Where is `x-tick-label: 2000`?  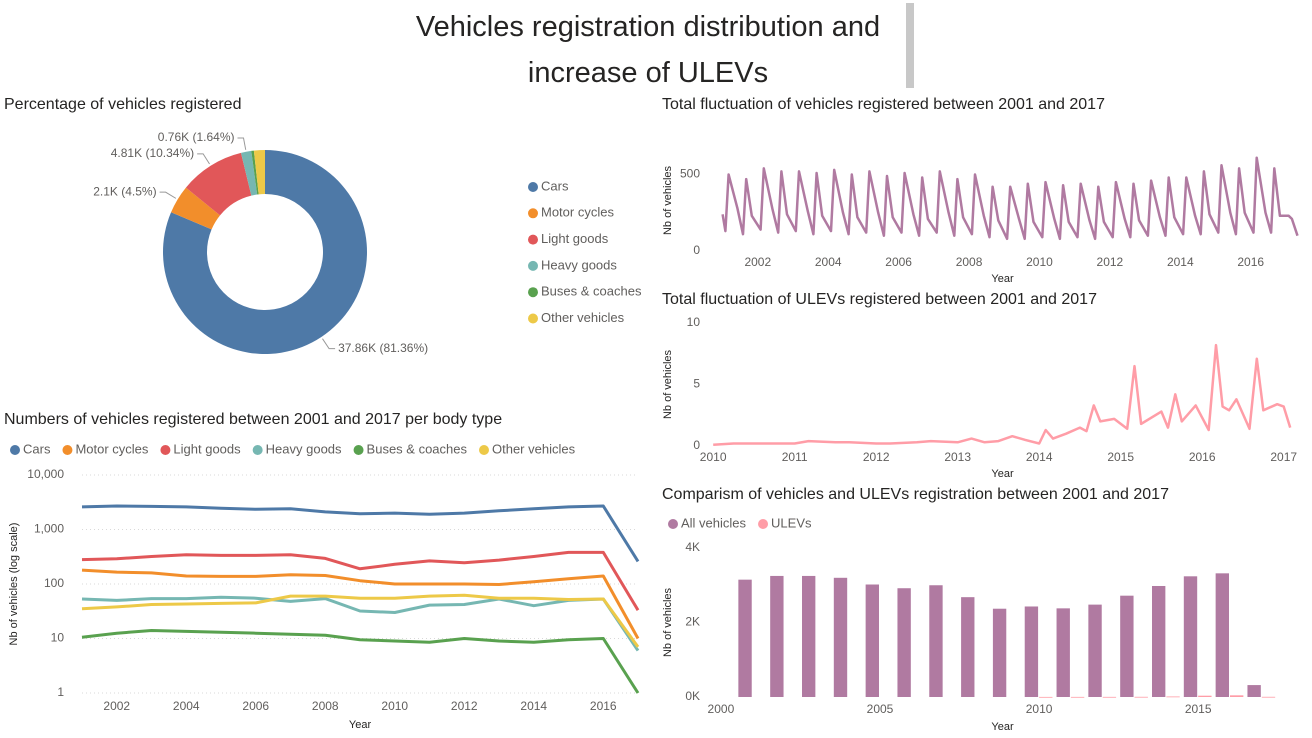 x-tick-label: 2000 is located at coordinates (721, 709).